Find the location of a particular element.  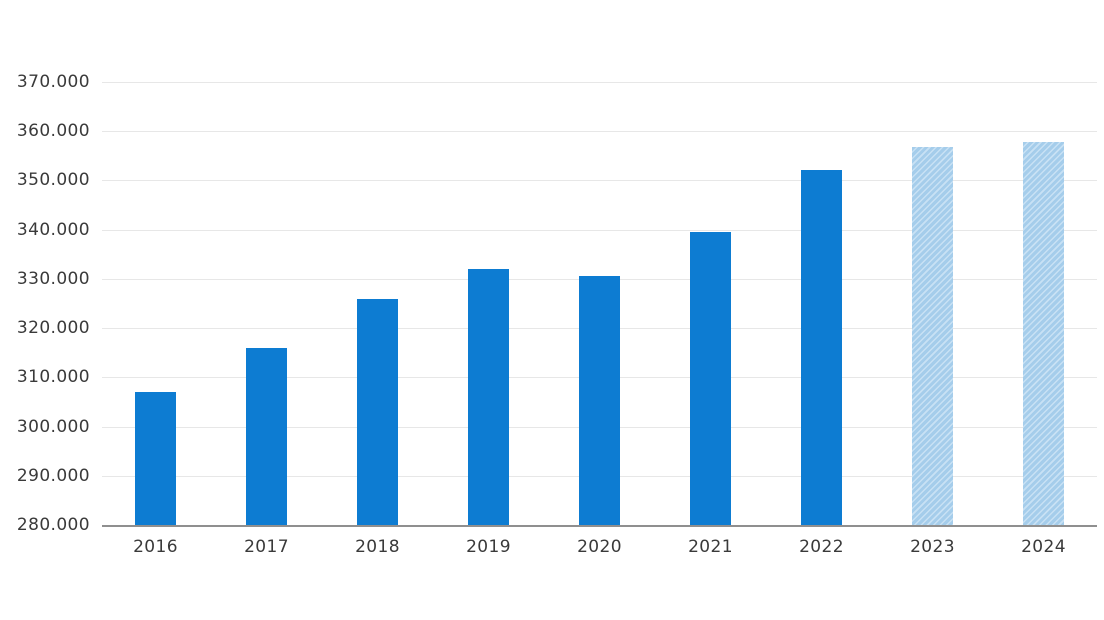

bar-2018 is located at coordinates (377, 411).